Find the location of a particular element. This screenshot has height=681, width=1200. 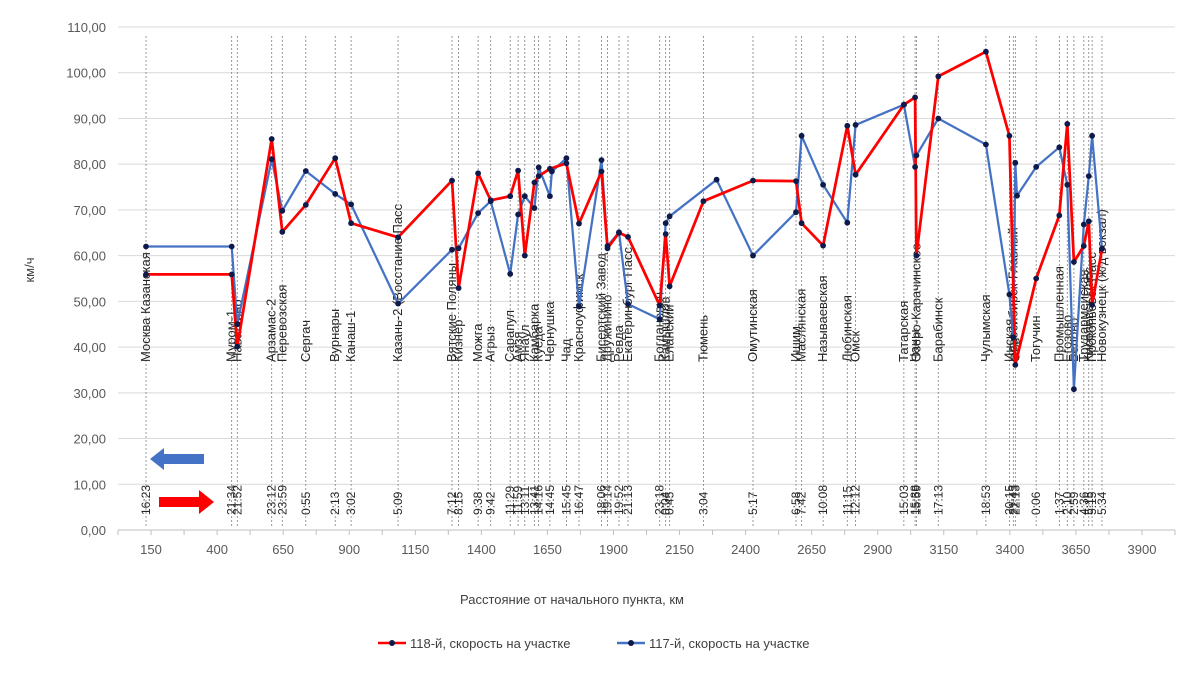

station-label: Перевозская is located at coordinates (281, 323).